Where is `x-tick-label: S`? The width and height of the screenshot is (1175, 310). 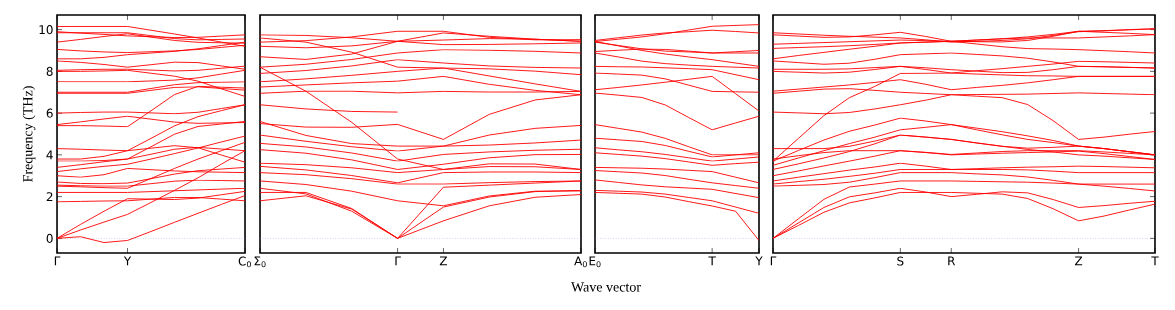 x-tick-label: S is located at coordinates (900, 261).